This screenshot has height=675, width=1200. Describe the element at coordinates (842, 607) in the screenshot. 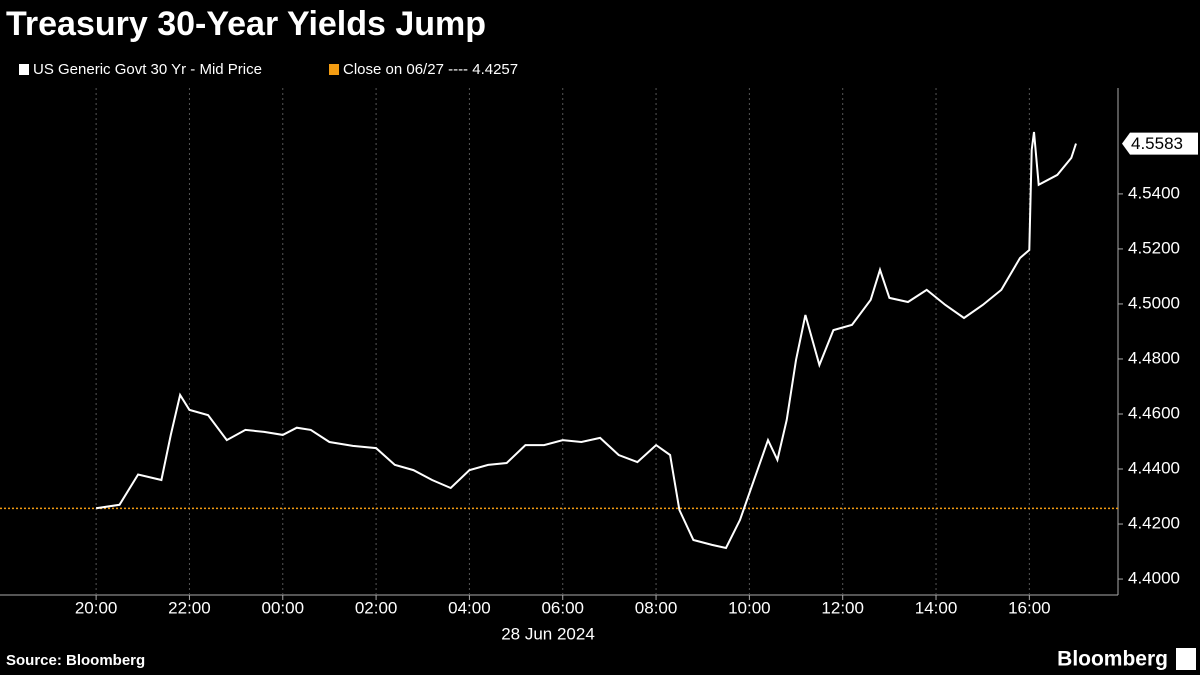

I see `x-tick-label: 12:00` at that location.